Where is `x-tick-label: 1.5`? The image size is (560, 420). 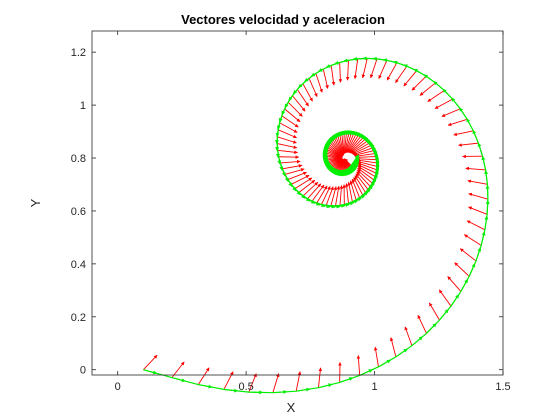
x-tick-label: 1.5 is located at coordinates (502, 387).